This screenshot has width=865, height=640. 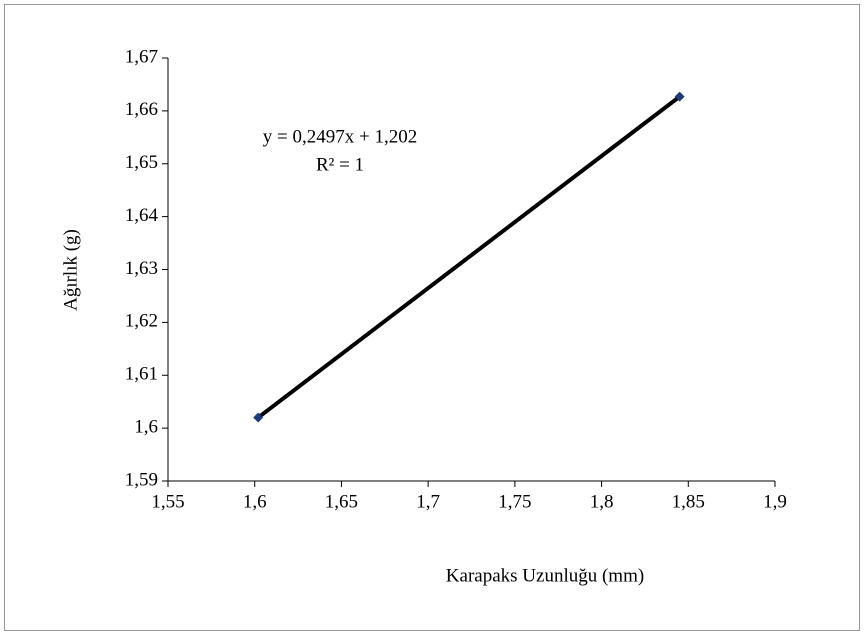 What do you see at coordinates (142, 215) in the screenshot?
I see `y-tick-label: 1,64` at bounding box center [142, 215].